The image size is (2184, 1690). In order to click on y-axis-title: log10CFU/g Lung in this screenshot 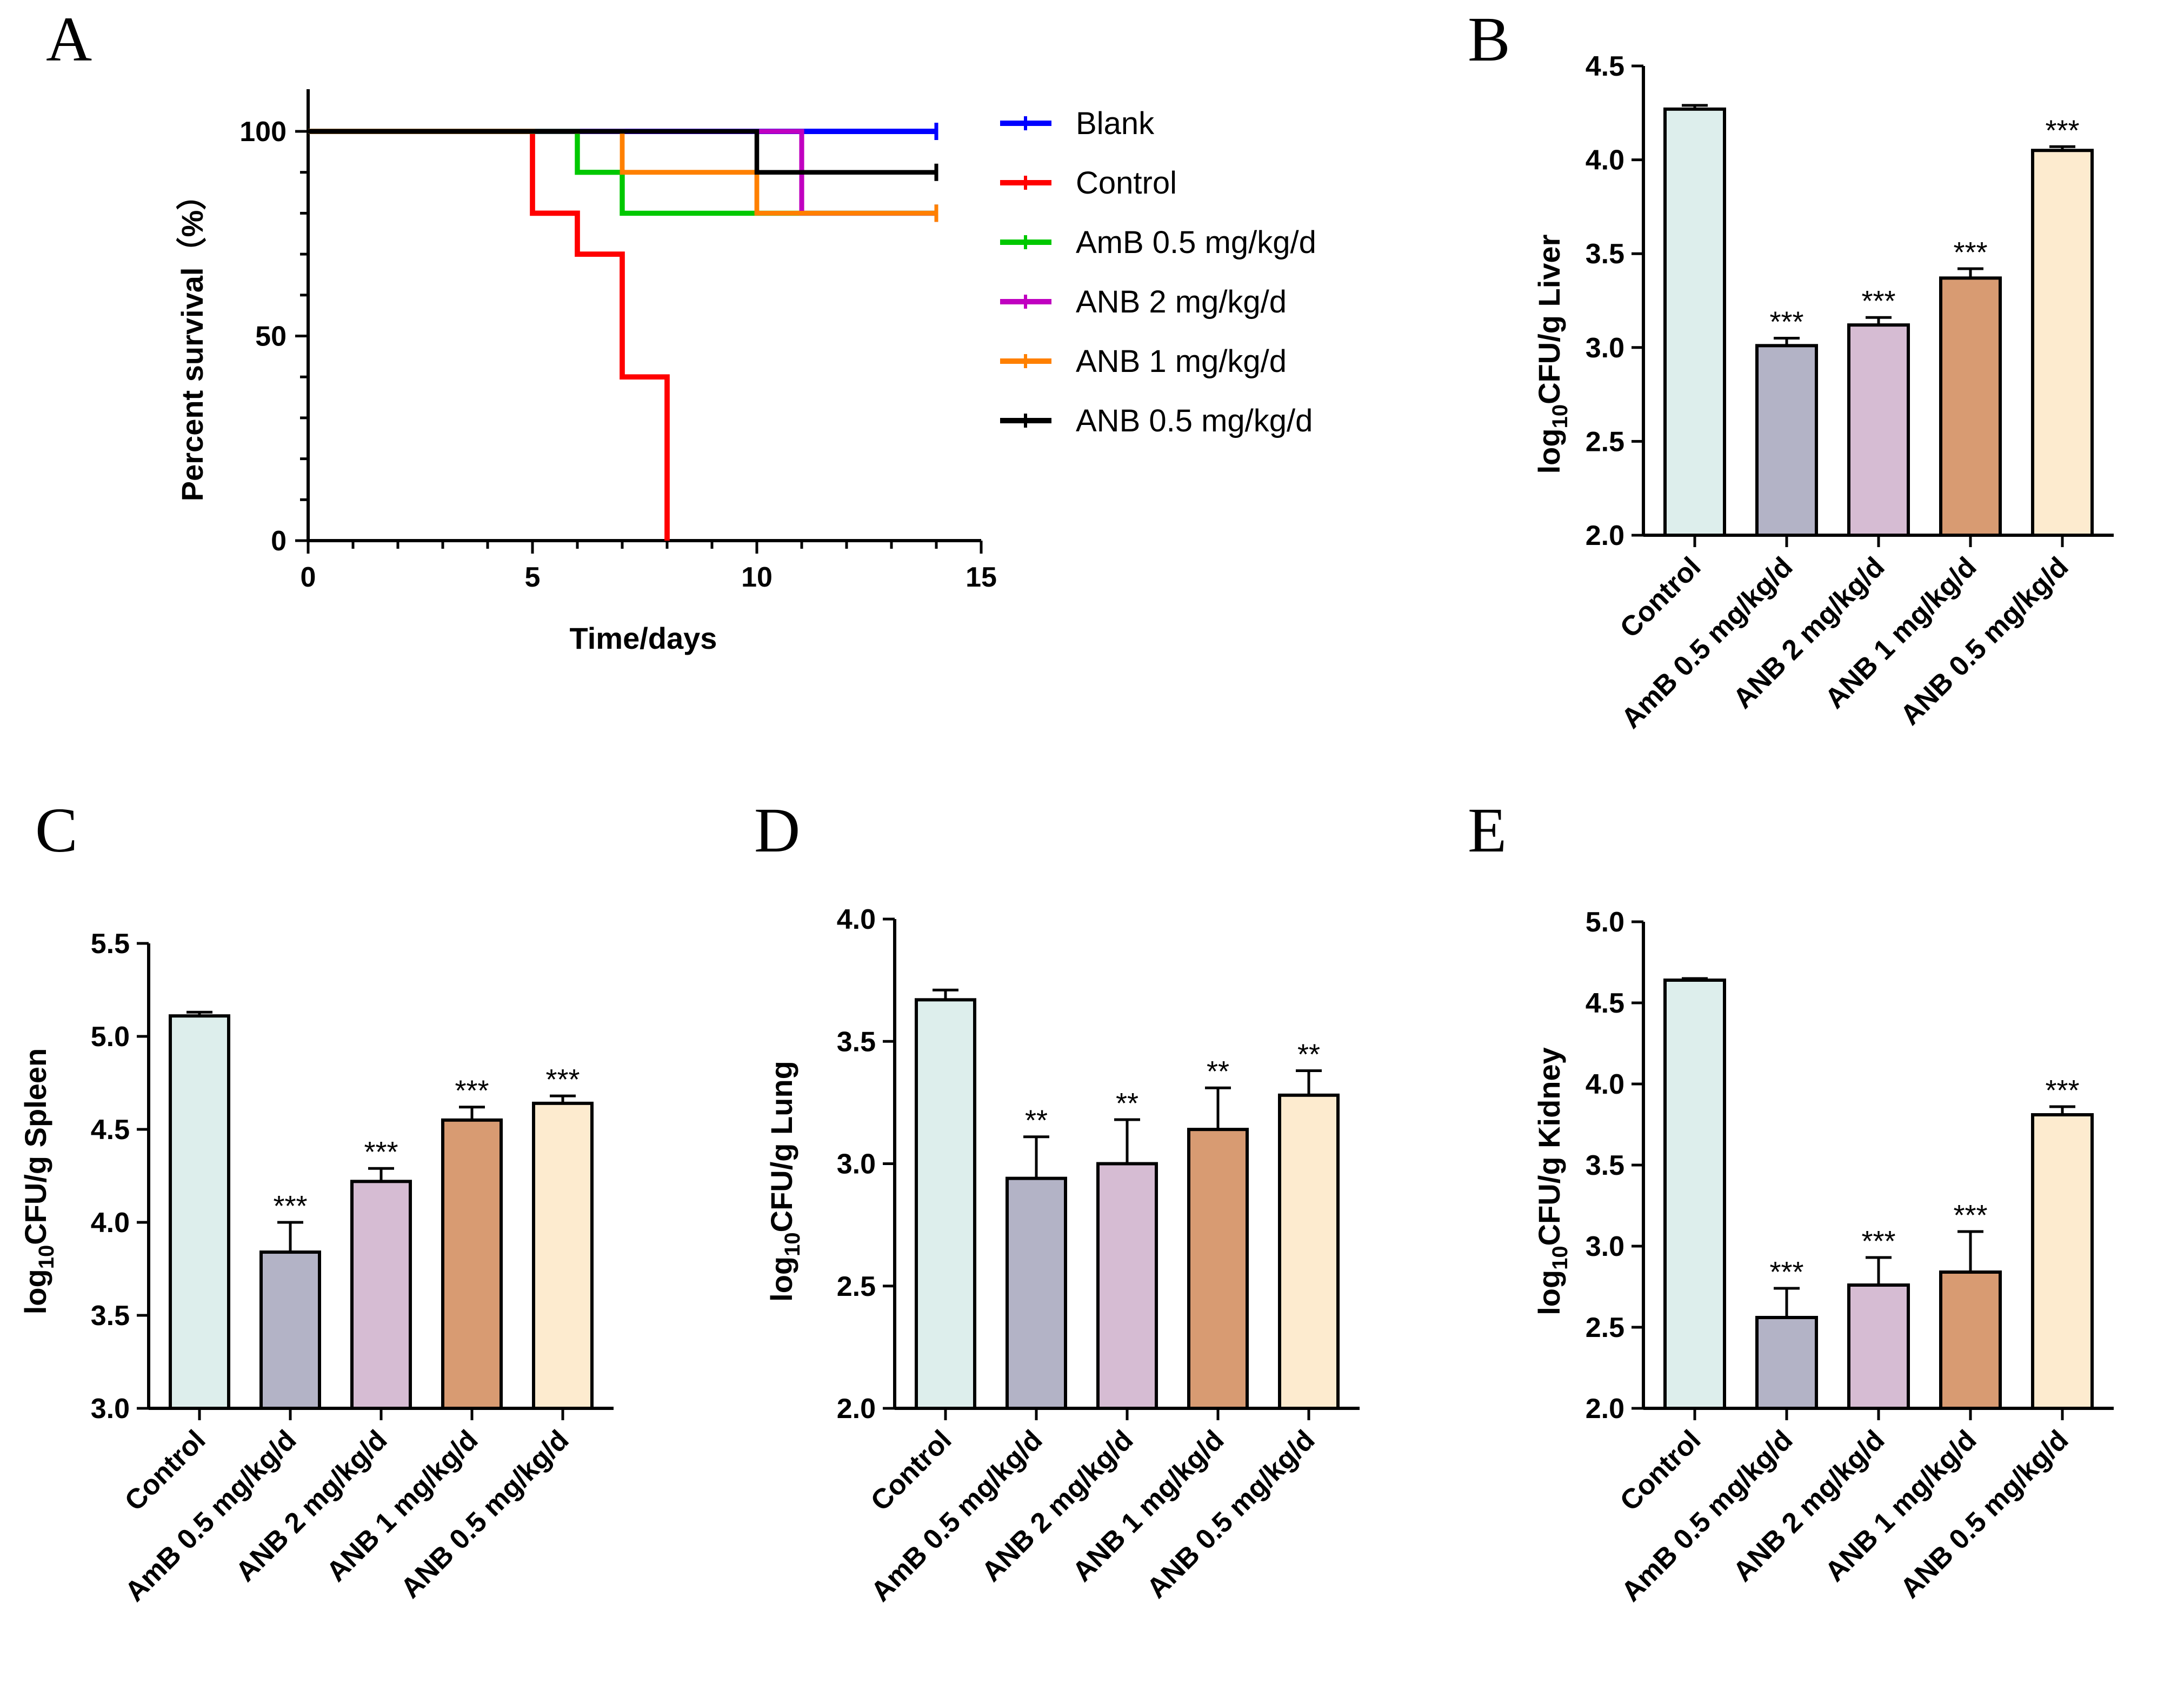, I will do `click(784, 1181)`.